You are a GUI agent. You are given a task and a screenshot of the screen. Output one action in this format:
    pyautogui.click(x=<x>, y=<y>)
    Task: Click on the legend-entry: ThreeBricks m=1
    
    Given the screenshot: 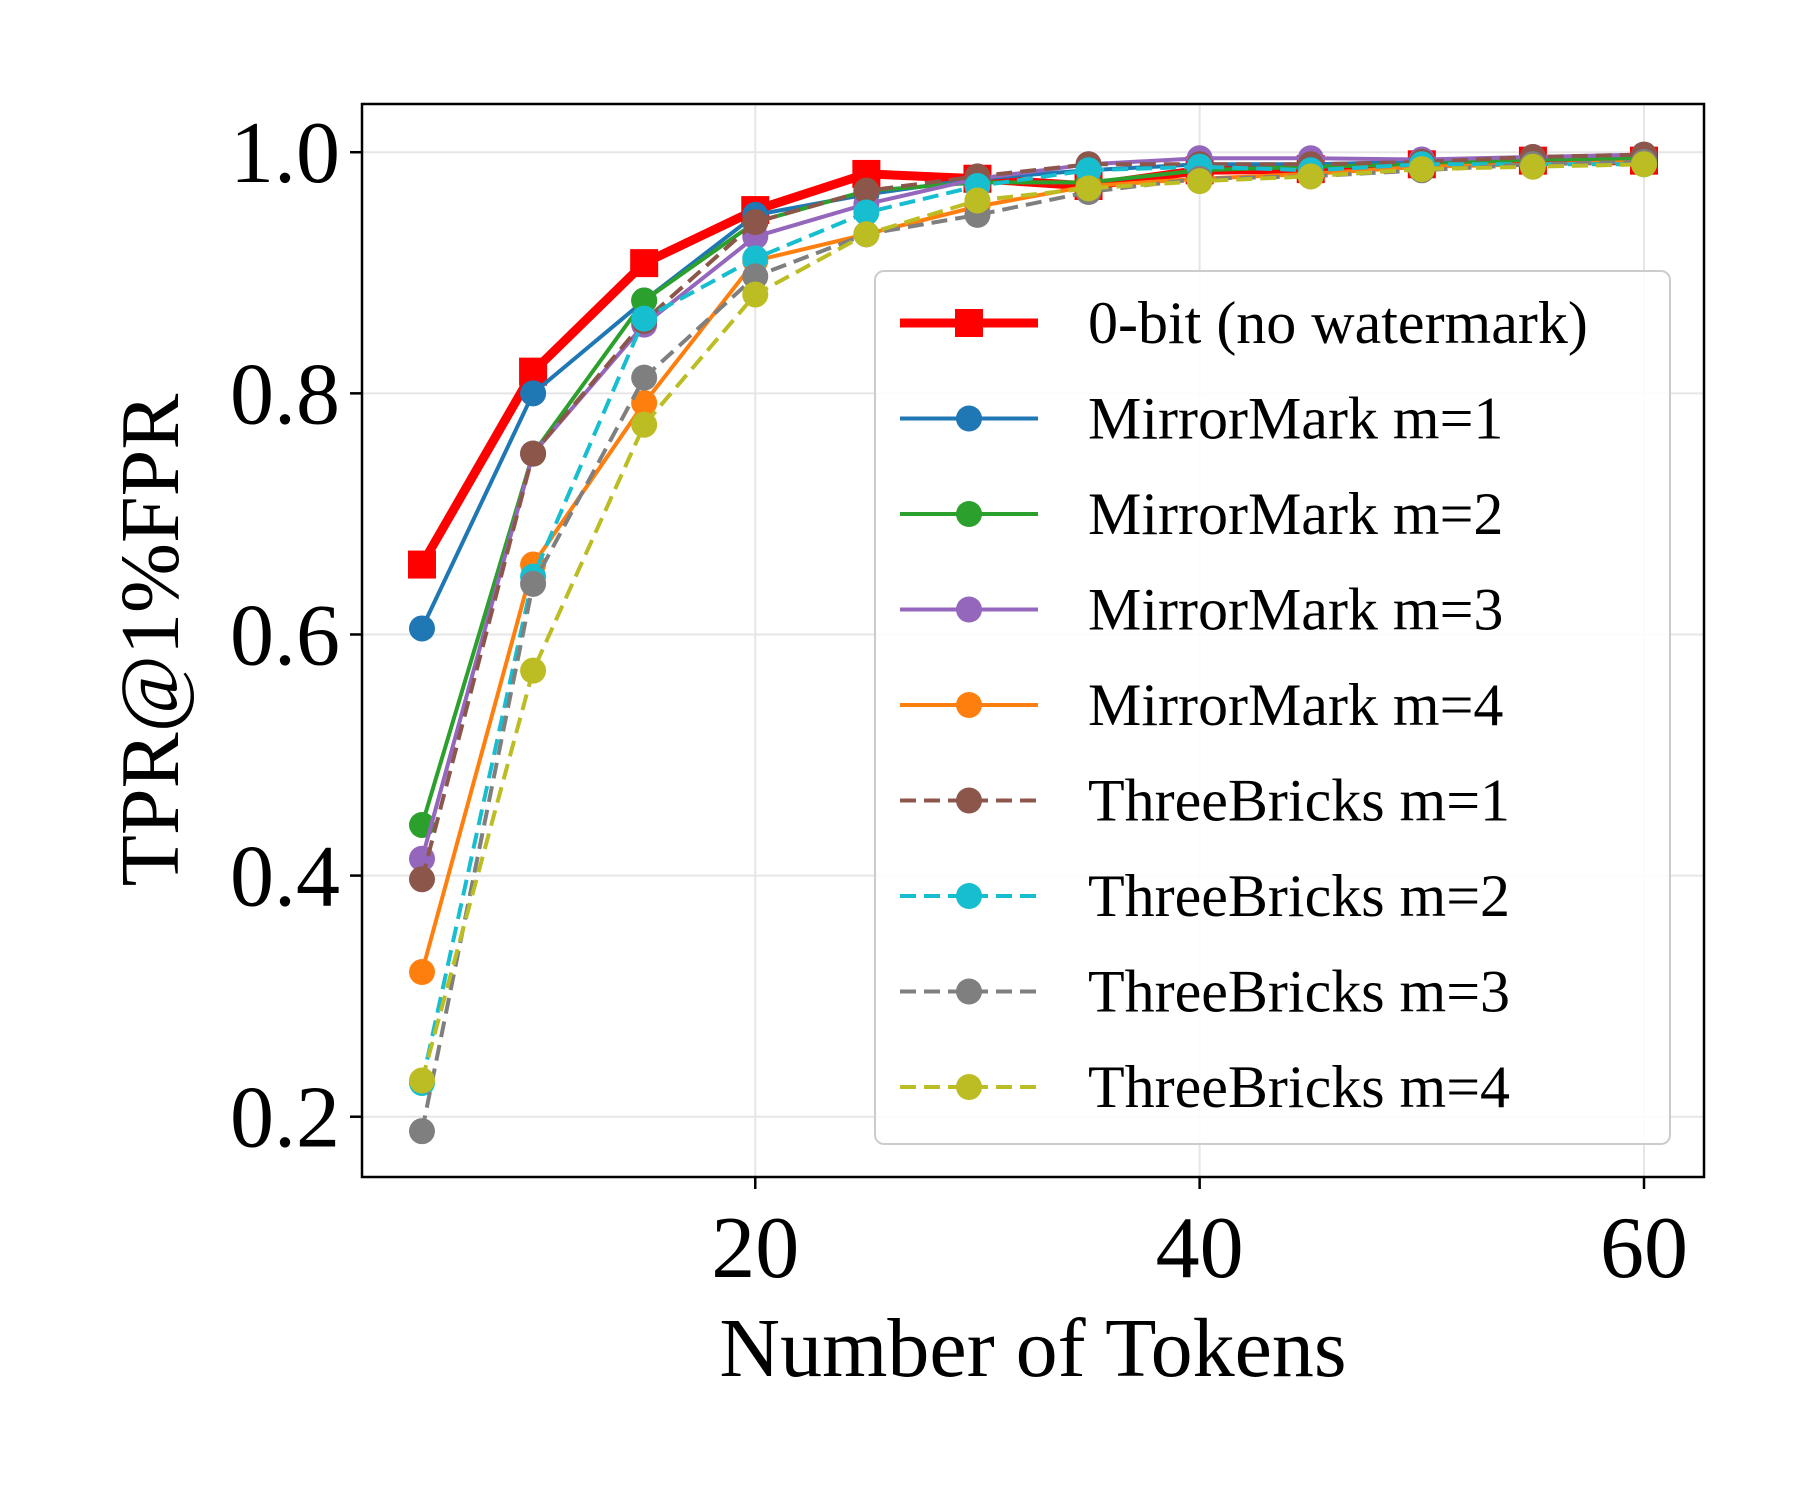 What is the action you would take?
    pyautogui.click(x=1205, y=801)
    